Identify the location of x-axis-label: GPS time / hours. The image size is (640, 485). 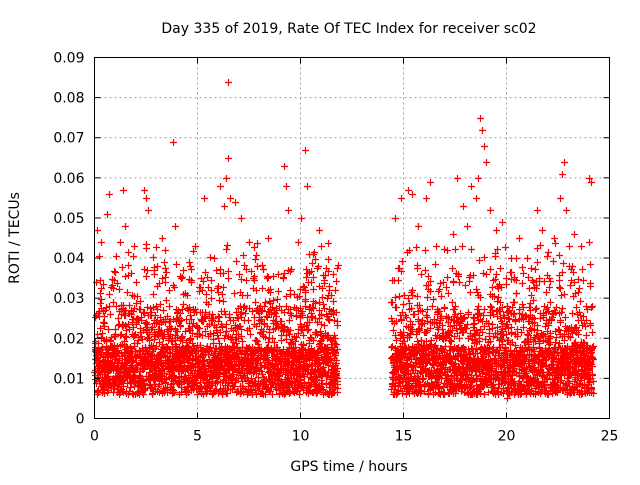
(348, 467).